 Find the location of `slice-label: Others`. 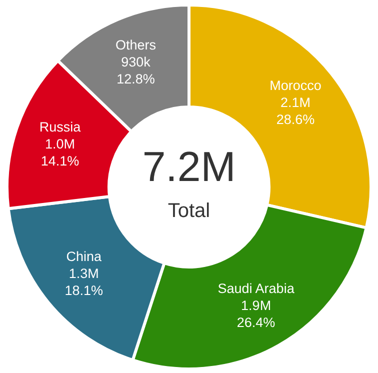

slice-label: Others is located at coordinates (135, 44).